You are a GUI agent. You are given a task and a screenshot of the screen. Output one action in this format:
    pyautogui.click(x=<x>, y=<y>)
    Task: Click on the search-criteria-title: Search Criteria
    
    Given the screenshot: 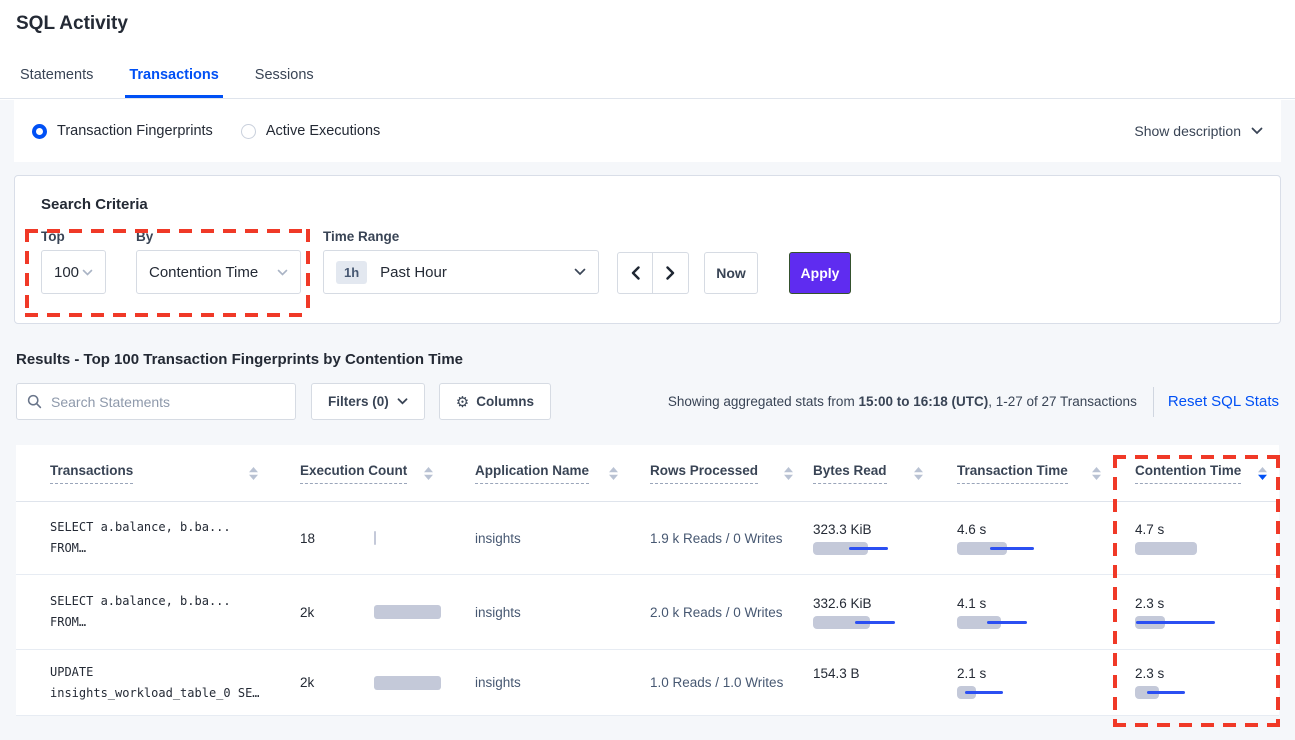 What is the action you would take?
    pyautogui.click(x=94, y=204)
    